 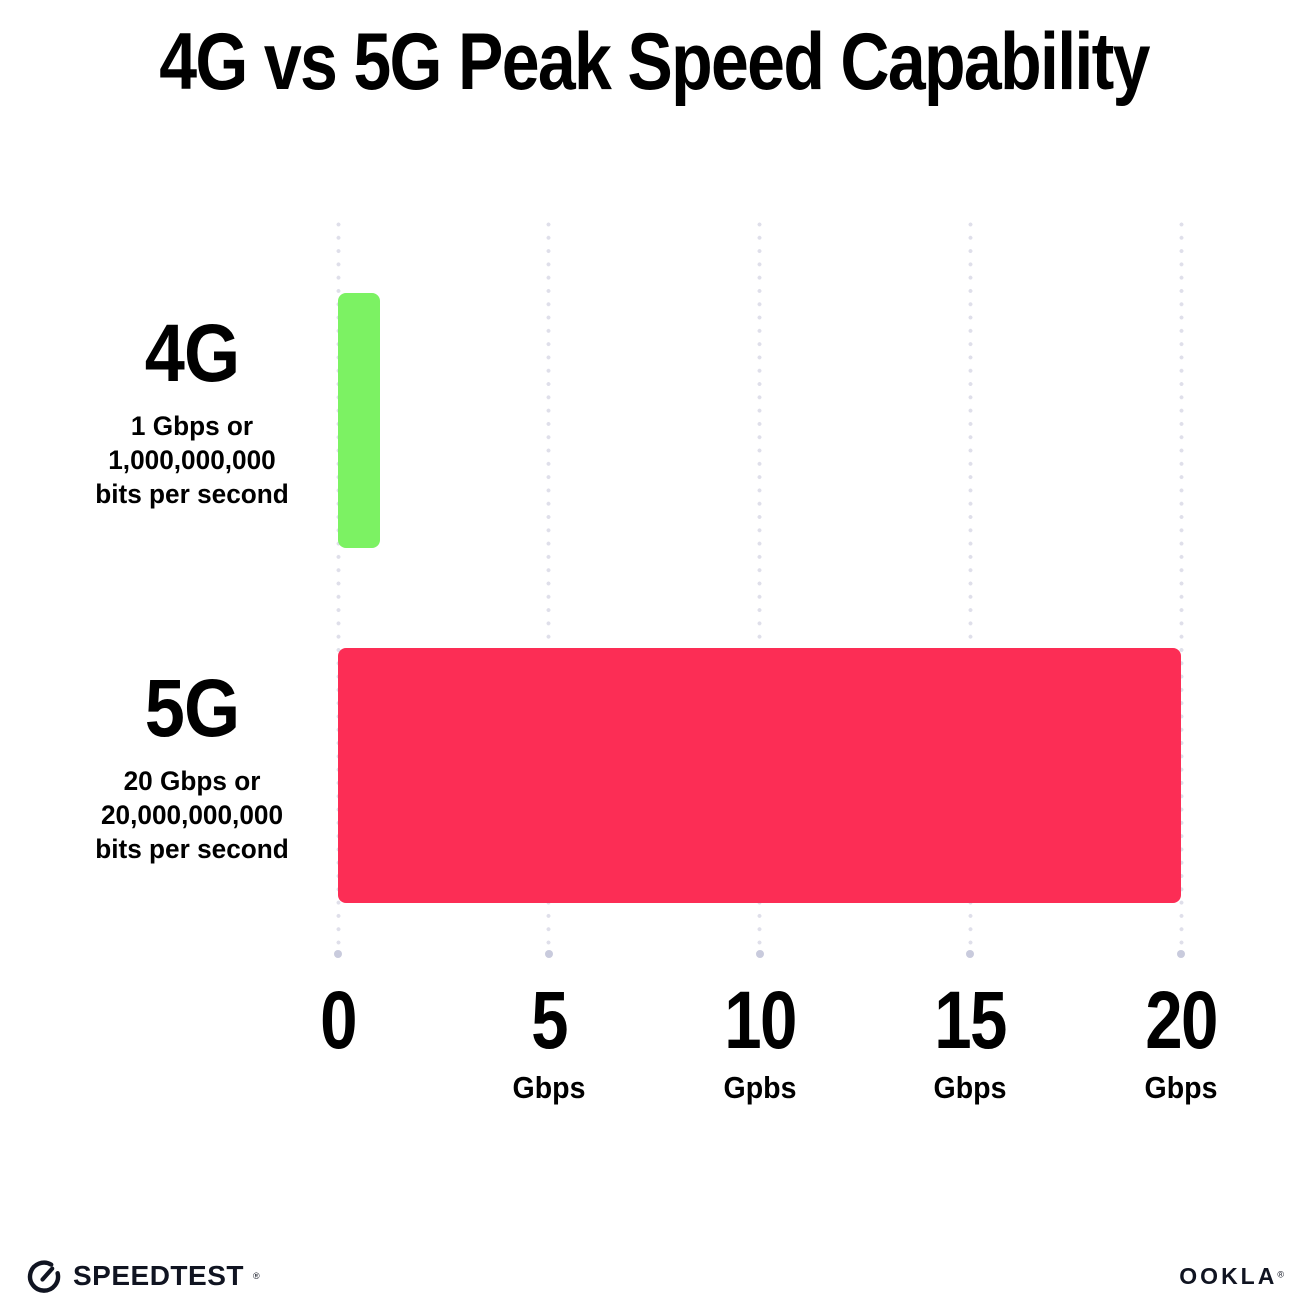 I want to click on axis-tick-5: 5 Gbps, so click(x=549, y=1043).